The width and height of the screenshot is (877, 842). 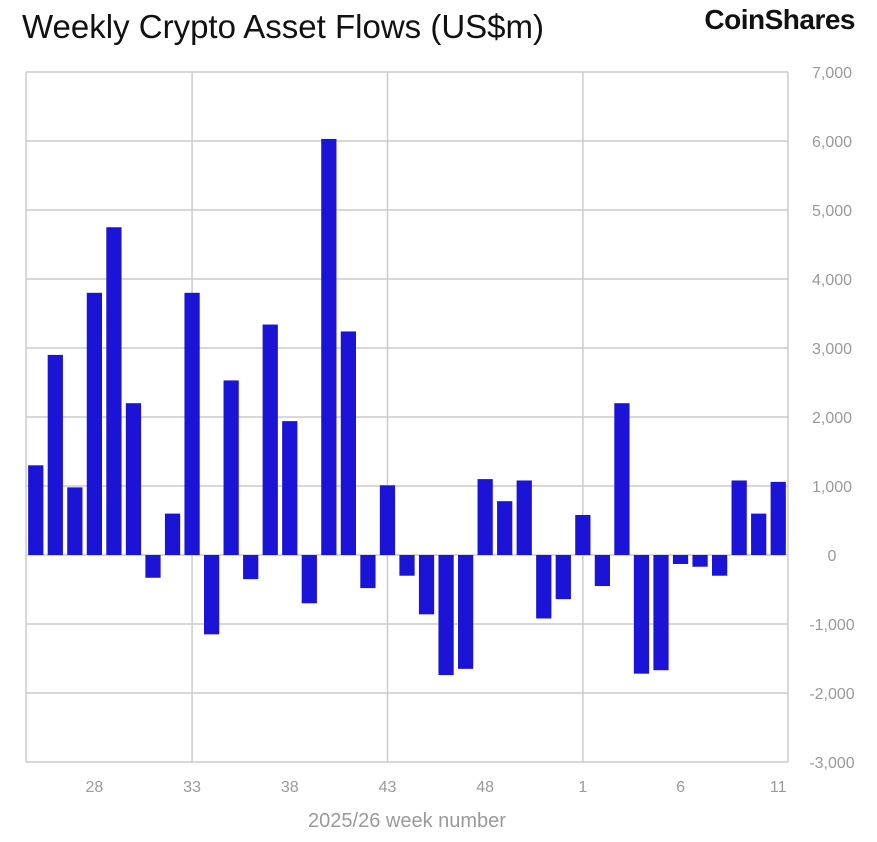 I want to click on x-axis-ticks: 28 33 38 43 48 1 6 11, so click(x=435, y=787).